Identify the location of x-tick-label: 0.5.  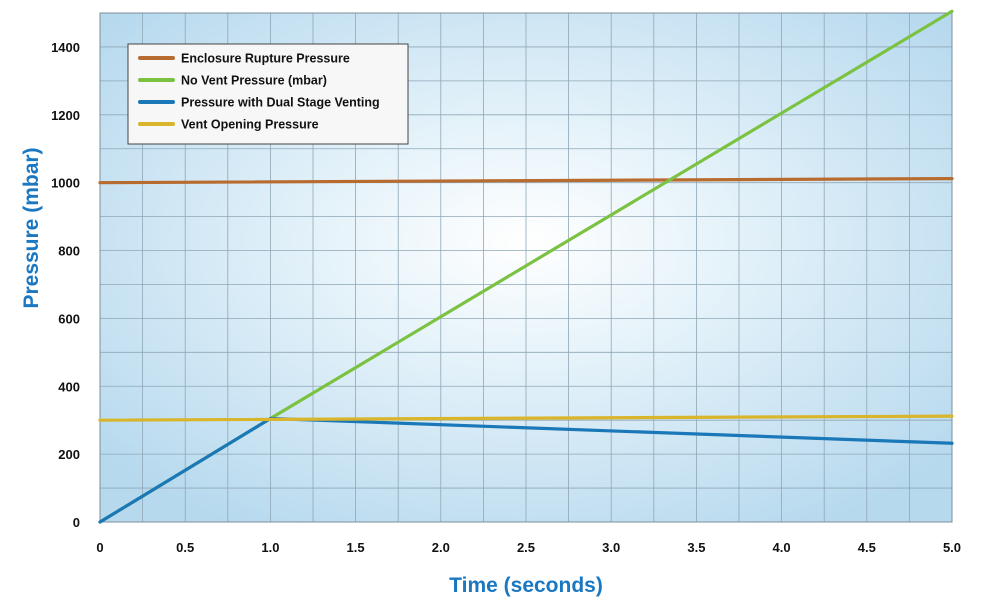
(185, 547).